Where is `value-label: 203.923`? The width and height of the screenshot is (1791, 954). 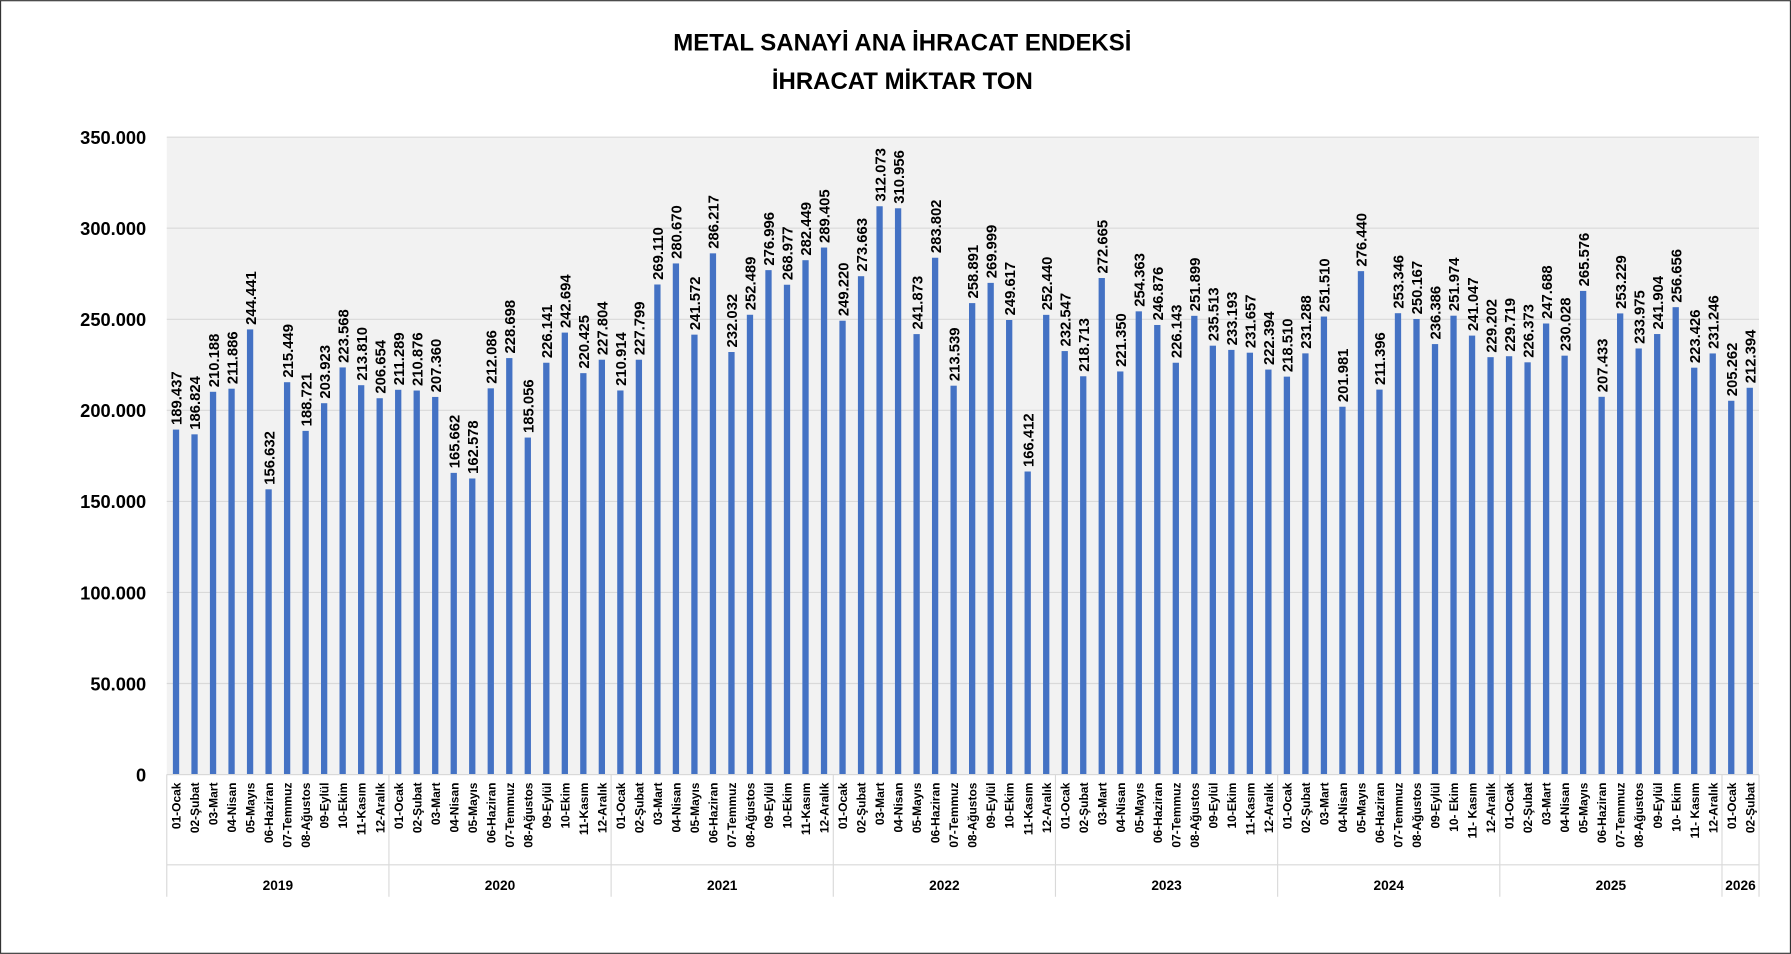
value-label: 203.923 is located at coordinates (326, 372).